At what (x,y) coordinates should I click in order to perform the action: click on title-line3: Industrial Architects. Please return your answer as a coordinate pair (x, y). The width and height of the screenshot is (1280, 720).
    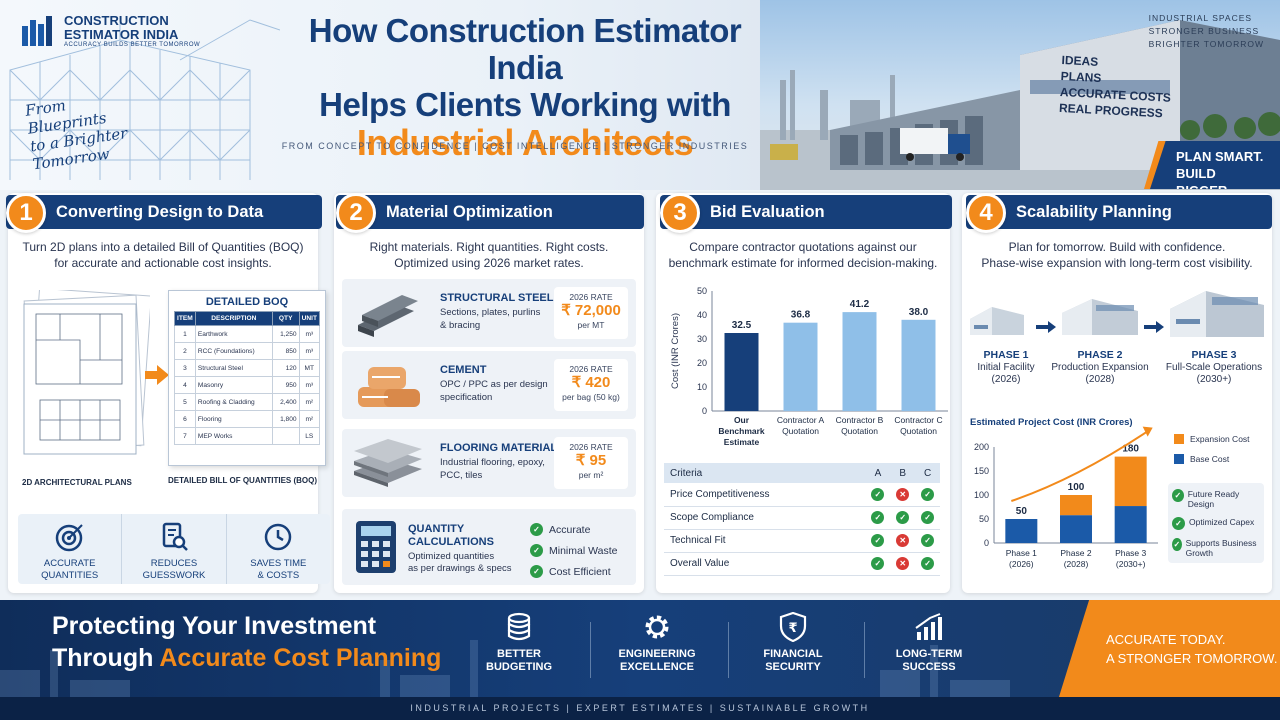
    Looking at the image, I should click on (525, 142).